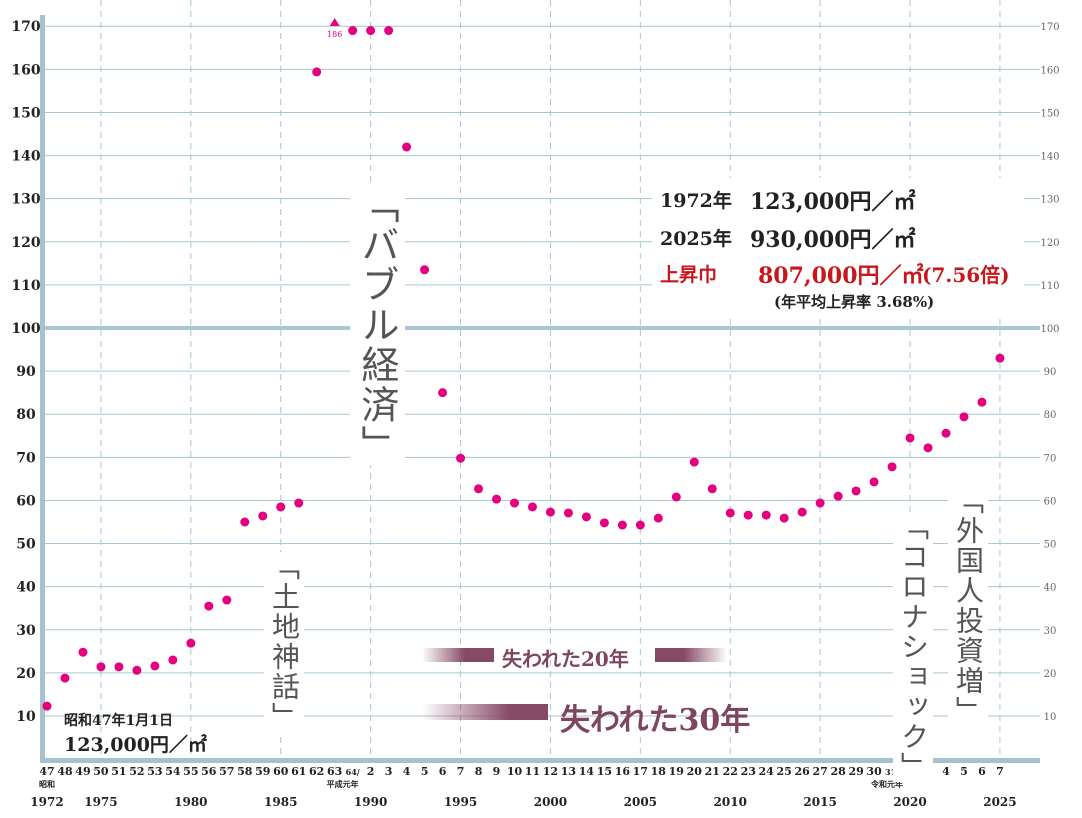 The image size is (1082, 818). What do you see at coordinates (1050, 415) in the screenshot?
I see `y-tick-label-right: 80` at bounding box center [1050, 415].